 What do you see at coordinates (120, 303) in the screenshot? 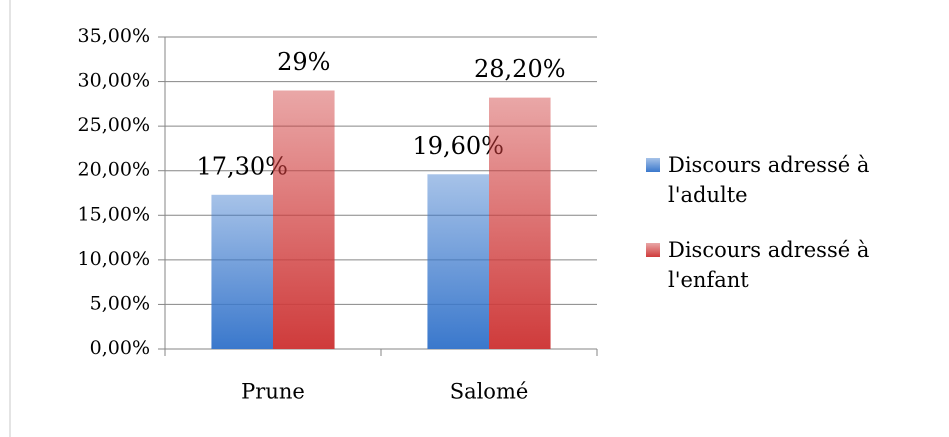
I see `y-tick-label: 5,00%` at bounding box center [120, 303].